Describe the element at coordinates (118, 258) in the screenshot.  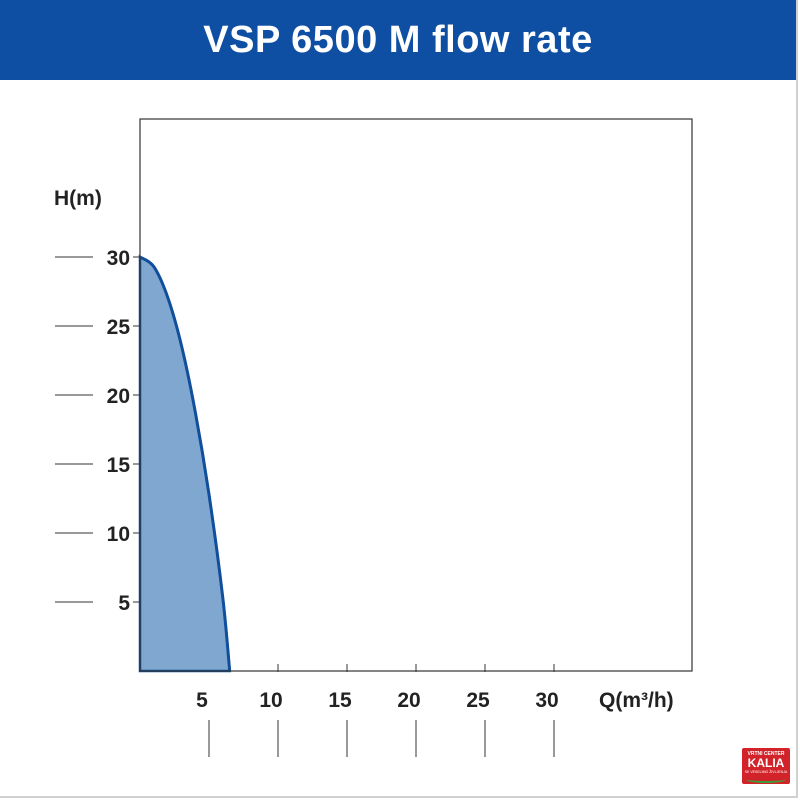
I see `y-tick-label-30: 30` at that location.